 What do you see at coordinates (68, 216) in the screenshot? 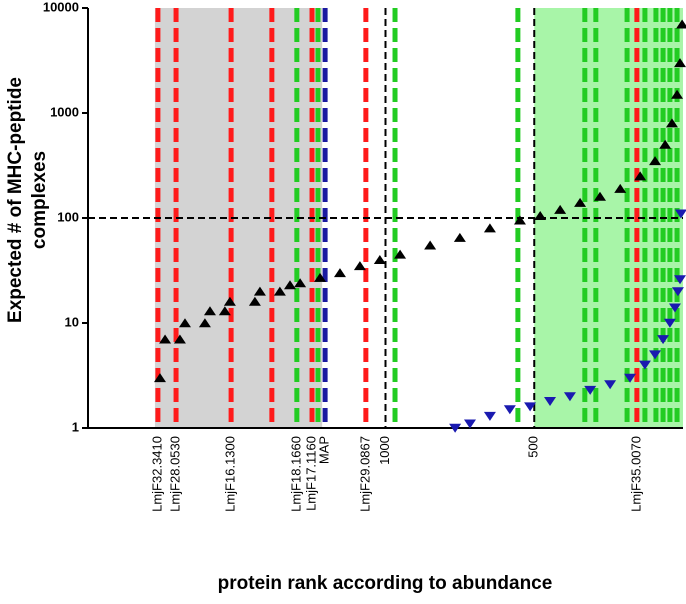
I see `y-tick-label: 100` at bounding box center [68, 216].